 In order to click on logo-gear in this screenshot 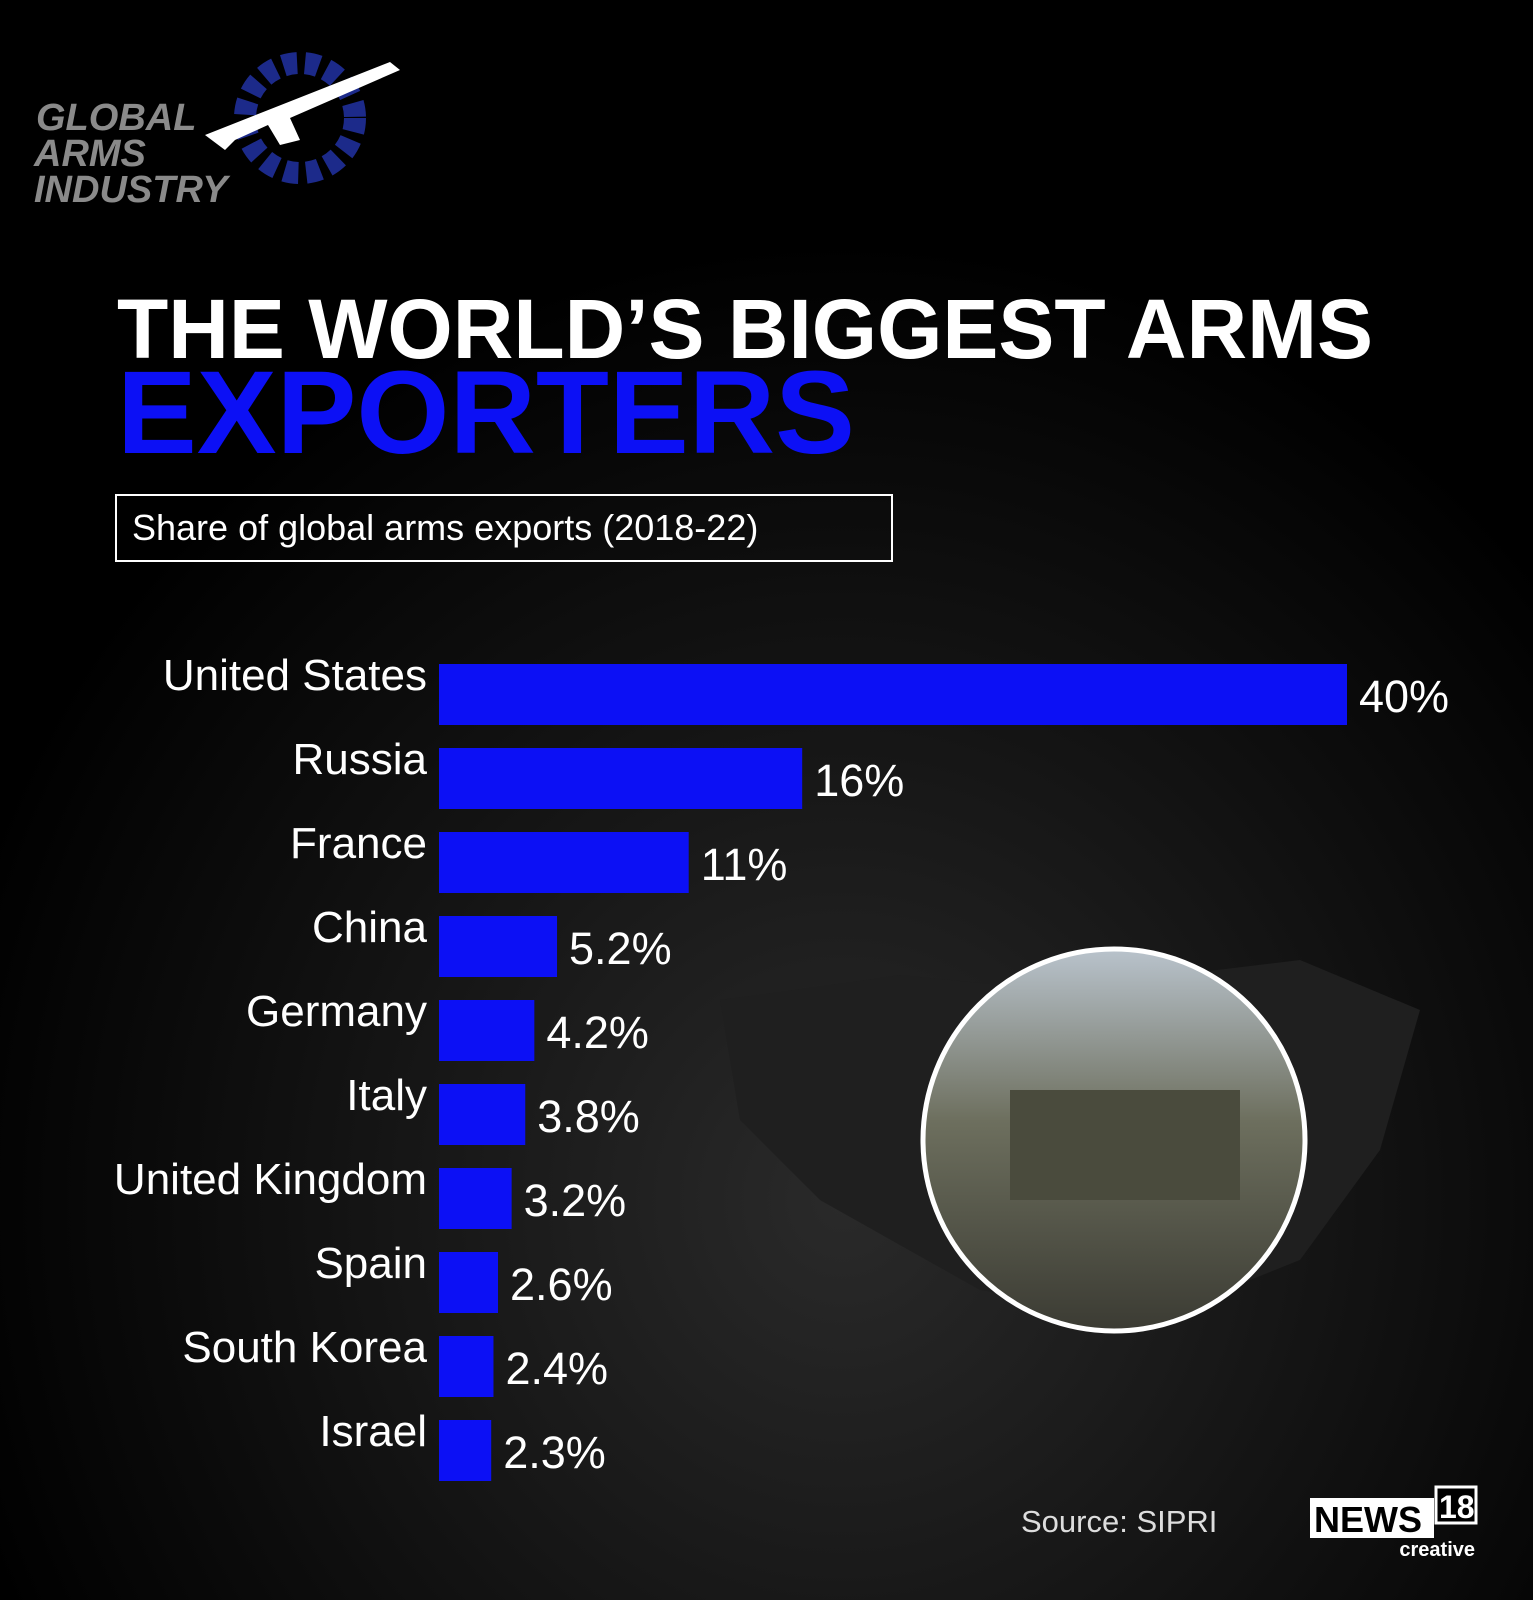, I will do `click(300, 118)`.